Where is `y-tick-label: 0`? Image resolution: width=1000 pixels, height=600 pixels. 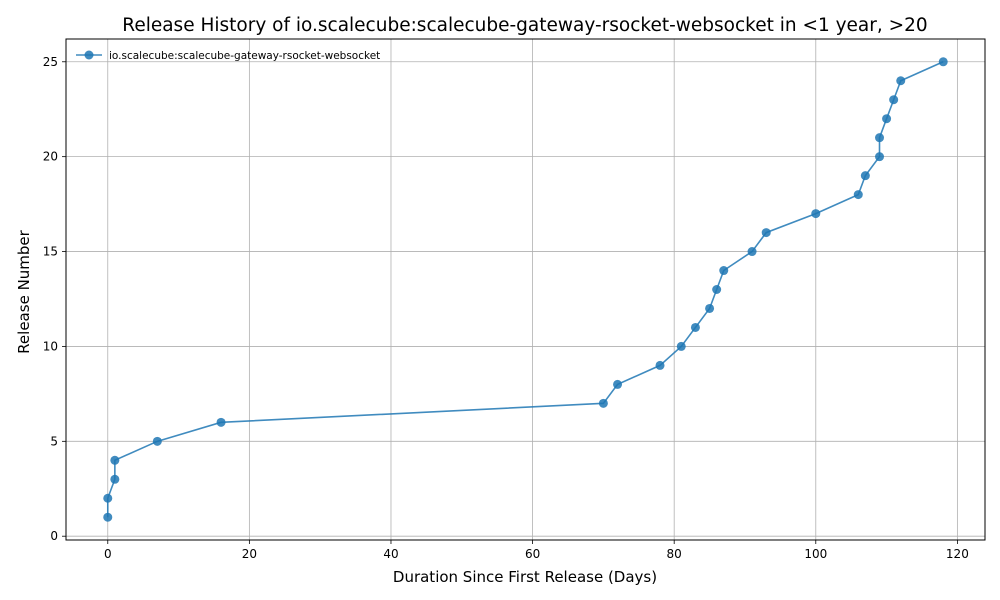
y-tick-label: 0 is located at coordinates (54, 536).